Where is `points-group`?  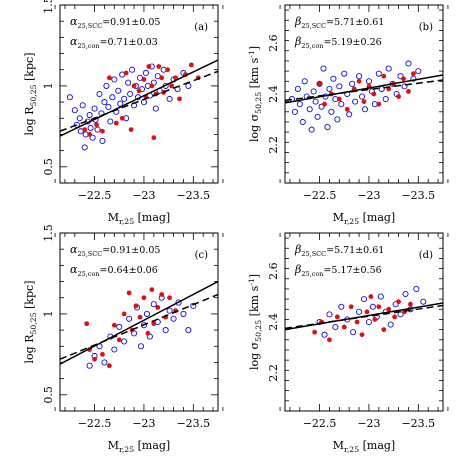
points-group is located at coordinates (355, 96).